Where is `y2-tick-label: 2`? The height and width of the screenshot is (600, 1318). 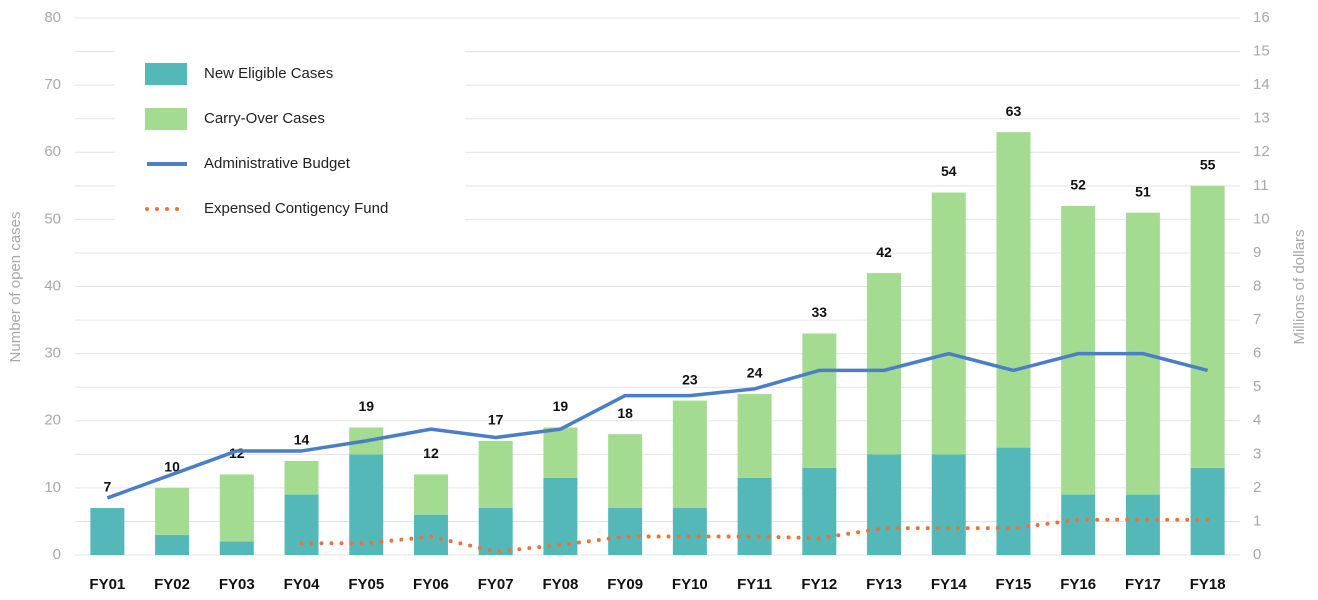 y2-tick-label: 2 is located at coordinates (1257, 487).